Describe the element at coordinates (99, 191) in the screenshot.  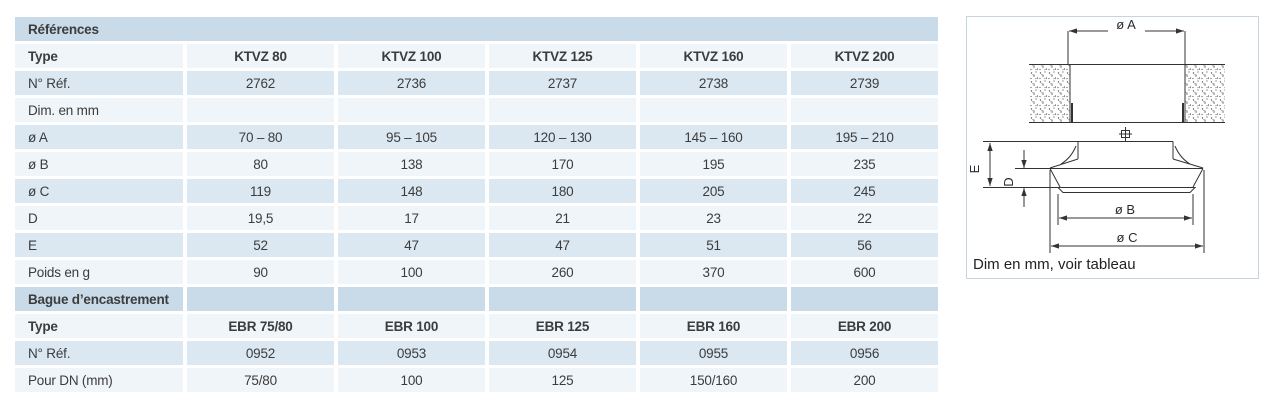
I see `row-label: ø C` at that location.